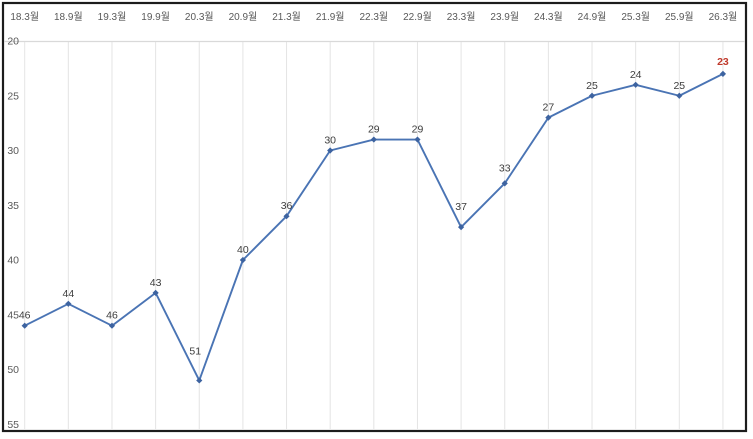  I want to click on data-point-label: 33, so click(505, 168).